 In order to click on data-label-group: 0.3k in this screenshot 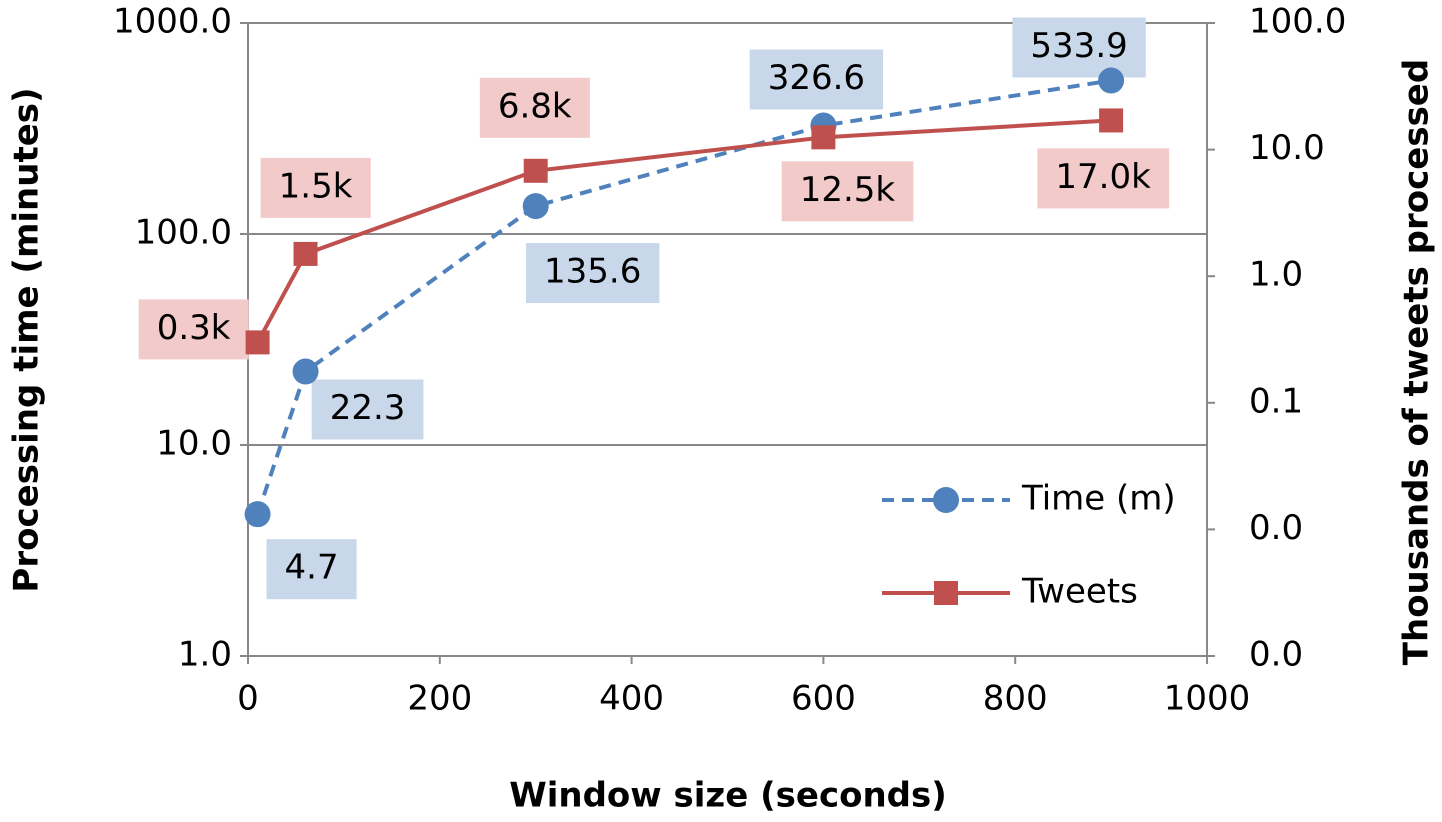, I will do `click(193, 329)`.